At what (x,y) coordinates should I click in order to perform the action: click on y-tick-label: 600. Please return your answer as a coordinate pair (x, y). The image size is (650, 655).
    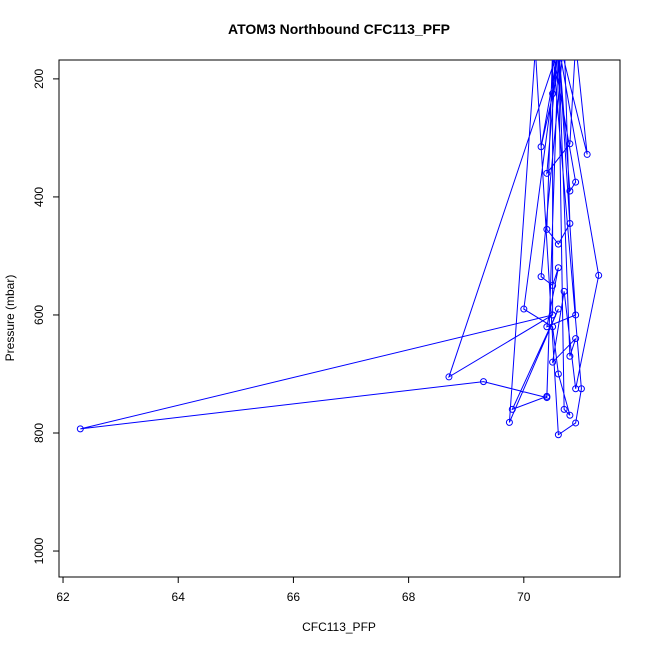
    Looking at the image, I should click on (39, 315).